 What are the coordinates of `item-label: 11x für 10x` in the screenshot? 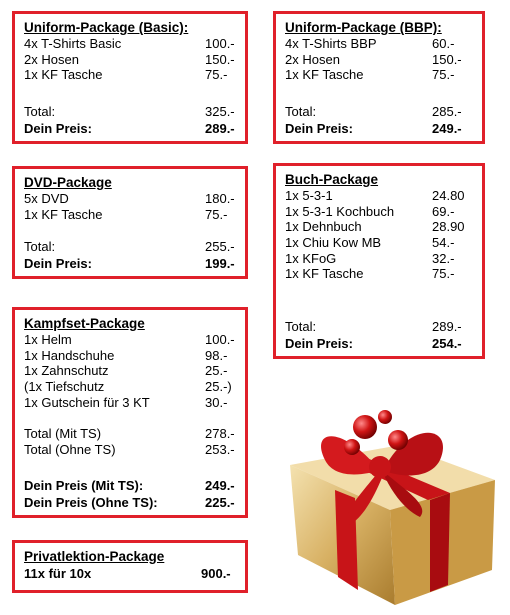 It's located at (58, 573).